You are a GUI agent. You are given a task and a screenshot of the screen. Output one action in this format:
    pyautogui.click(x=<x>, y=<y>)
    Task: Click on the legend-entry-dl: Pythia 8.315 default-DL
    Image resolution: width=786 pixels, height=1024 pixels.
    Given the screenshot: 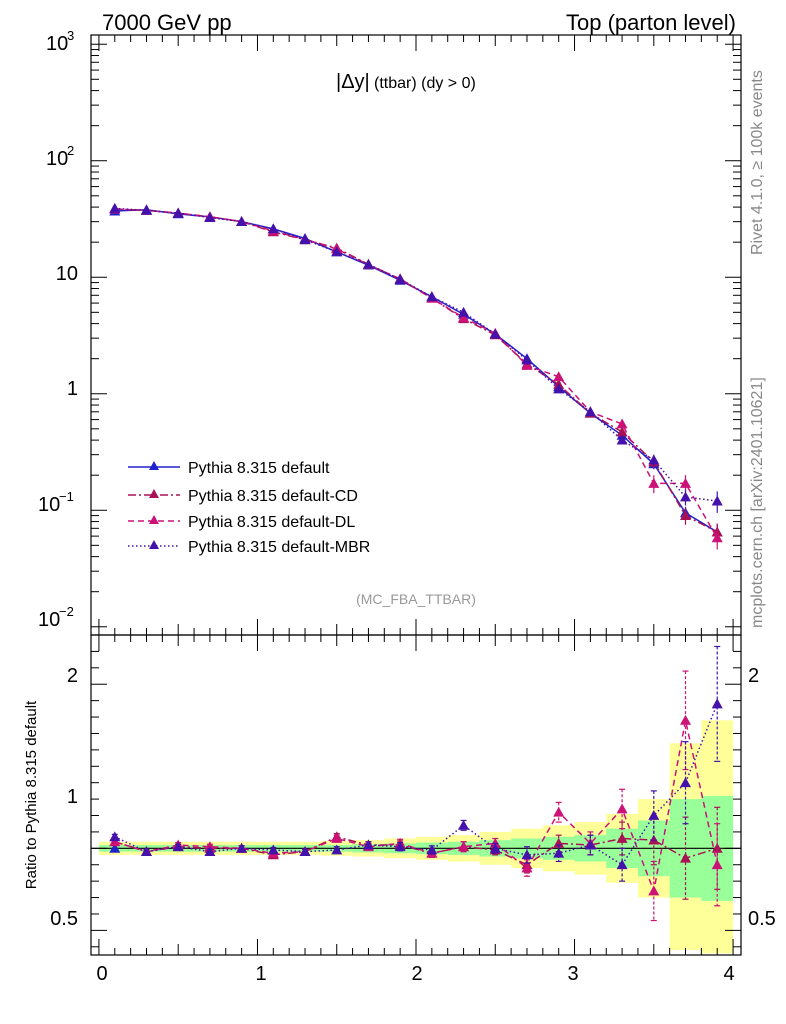 What is the action you would take?
    pyautogui.click(x=241, y=522)
    